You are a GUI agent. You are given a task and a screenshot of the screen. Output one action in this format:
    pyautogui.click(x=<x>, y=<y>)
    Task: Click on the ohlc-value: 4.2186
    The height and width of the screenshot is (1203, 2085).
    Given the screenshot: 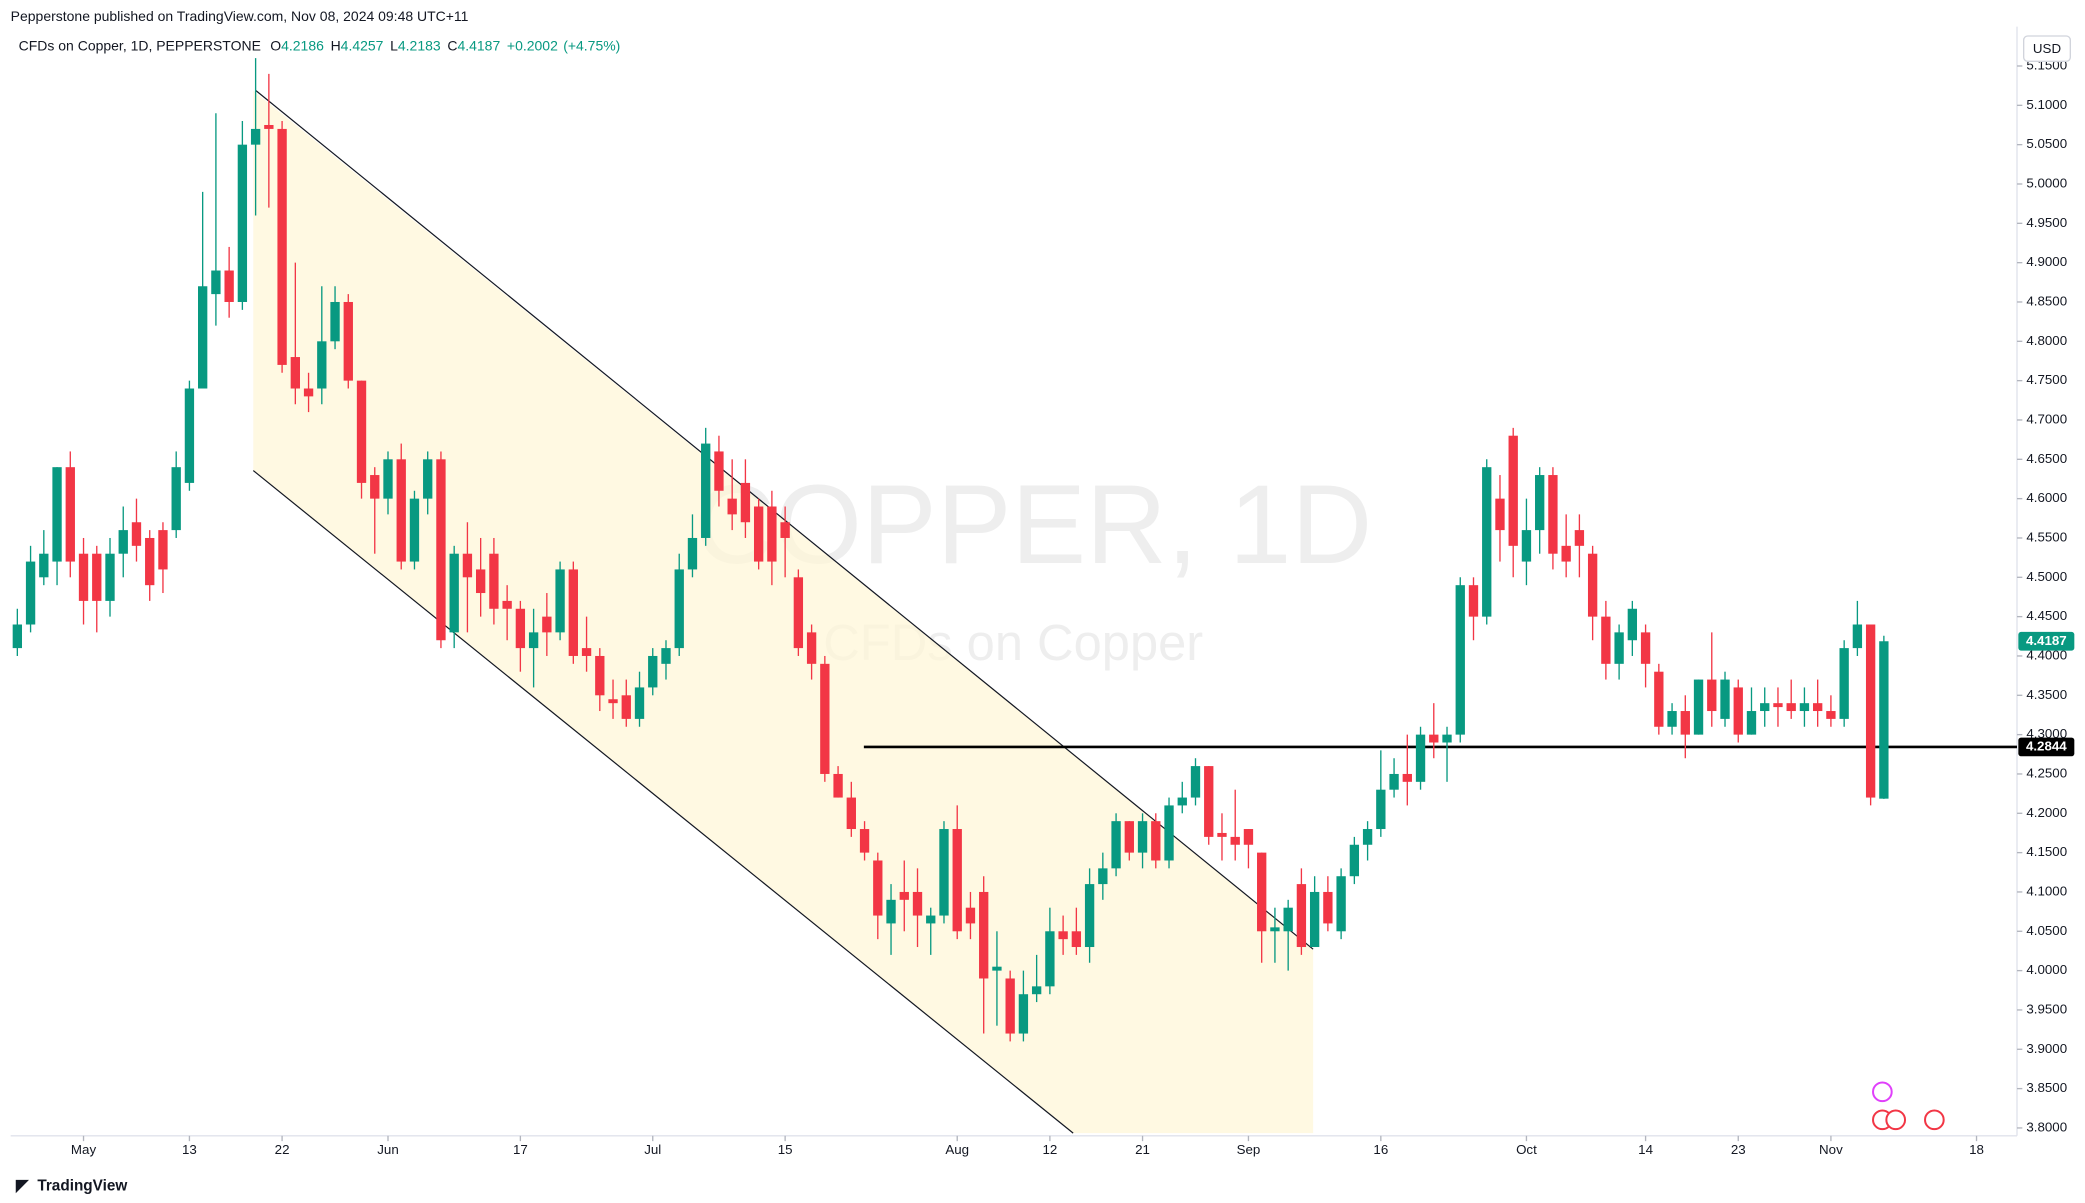 What is the action you would take?
    pyautogui.click(x=302, y=45)
    